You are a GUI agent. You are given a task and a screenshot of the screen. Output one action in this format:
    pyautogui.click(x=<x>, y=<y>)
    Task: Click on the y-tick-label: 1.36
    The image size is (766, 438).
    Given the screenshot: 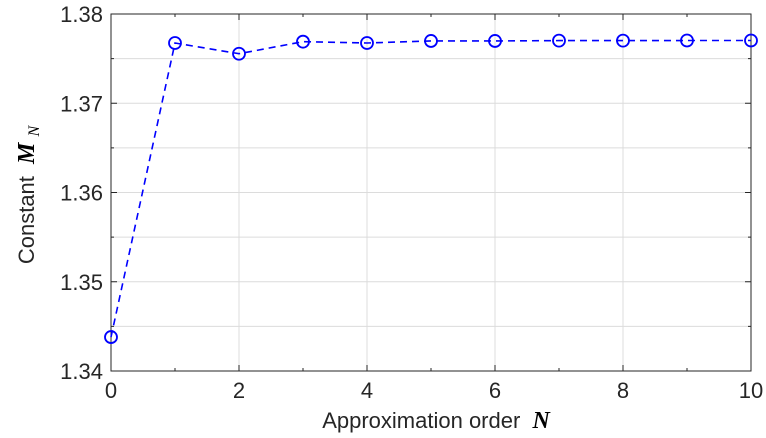 What is the action you would take?
    pyautogui.click(x=81, y=193)
    